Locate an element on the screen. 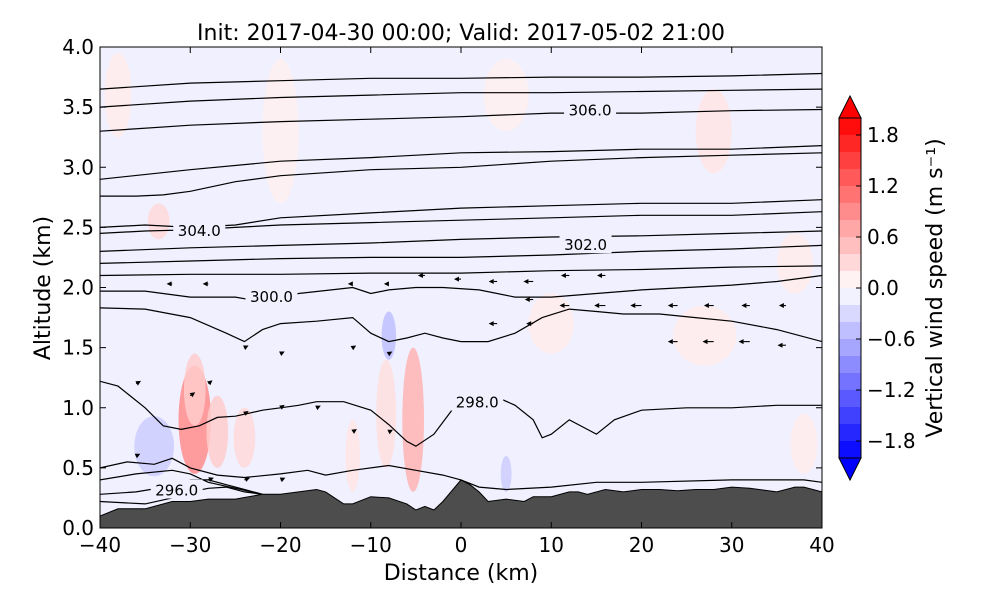 The width and height of the screenshot is (1000, 604). colorbar-tick-label-1: −1.2 is located at coordinates (891, 390).